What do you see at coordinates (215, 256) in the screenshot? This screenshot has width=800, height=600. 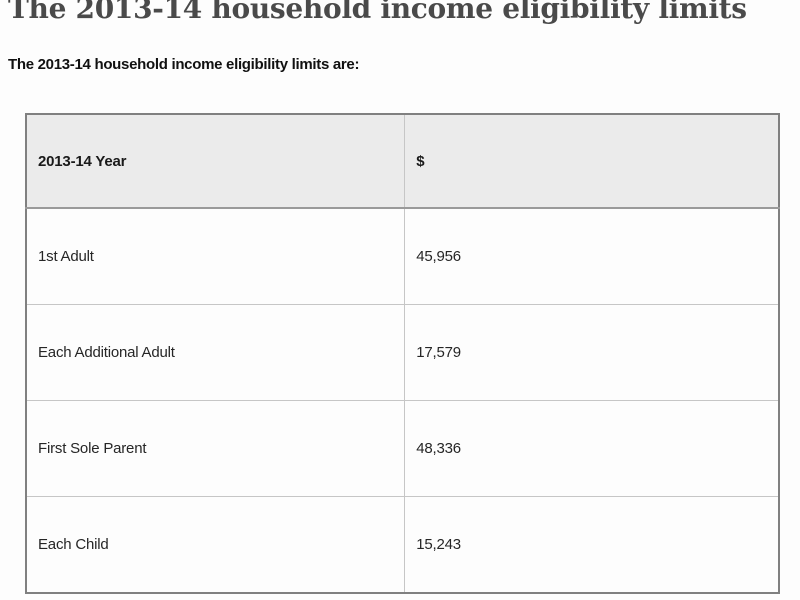 I see `row-label: 1st Adult` at bounding box center [215, 256].